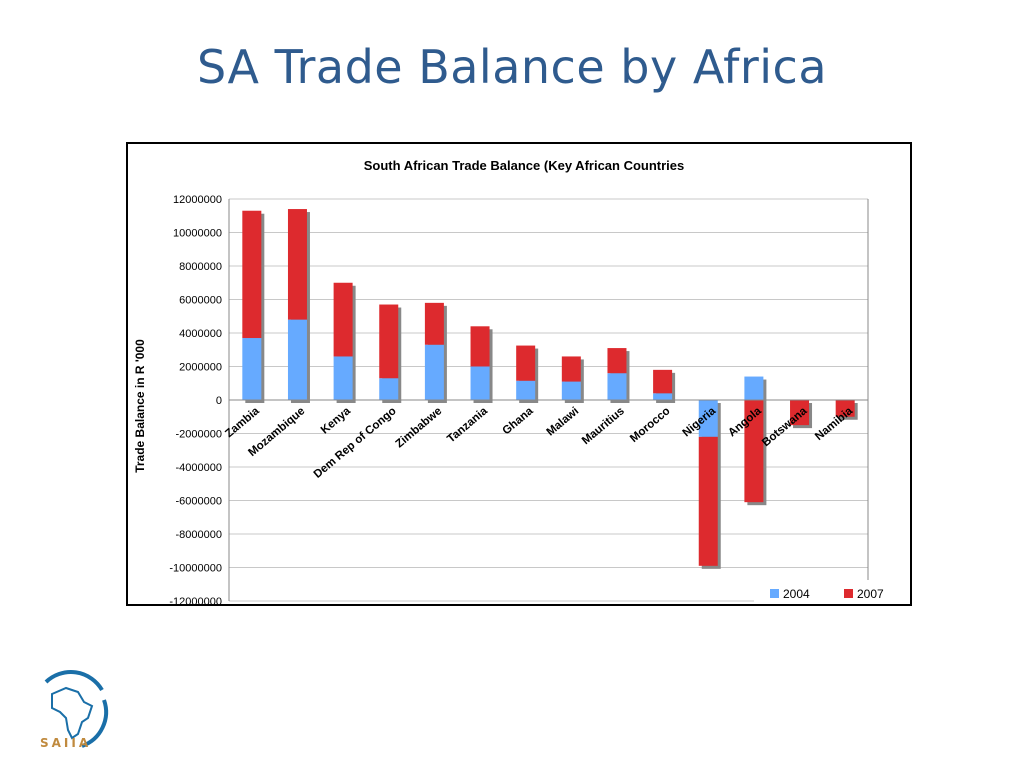  Describe the element at coordinates (219, 401) in the screenshot. I see `y-tick-label: 0` at that location.